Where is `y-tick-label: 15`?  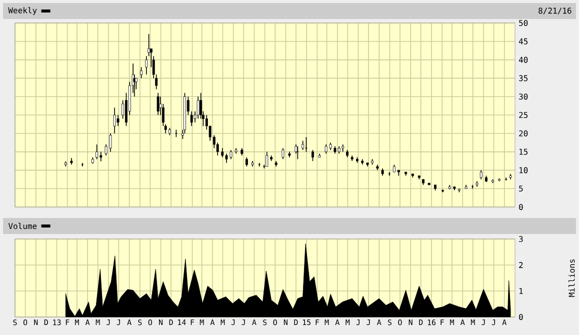
y-tick-label: 15 is located at coordinates (523, 151).